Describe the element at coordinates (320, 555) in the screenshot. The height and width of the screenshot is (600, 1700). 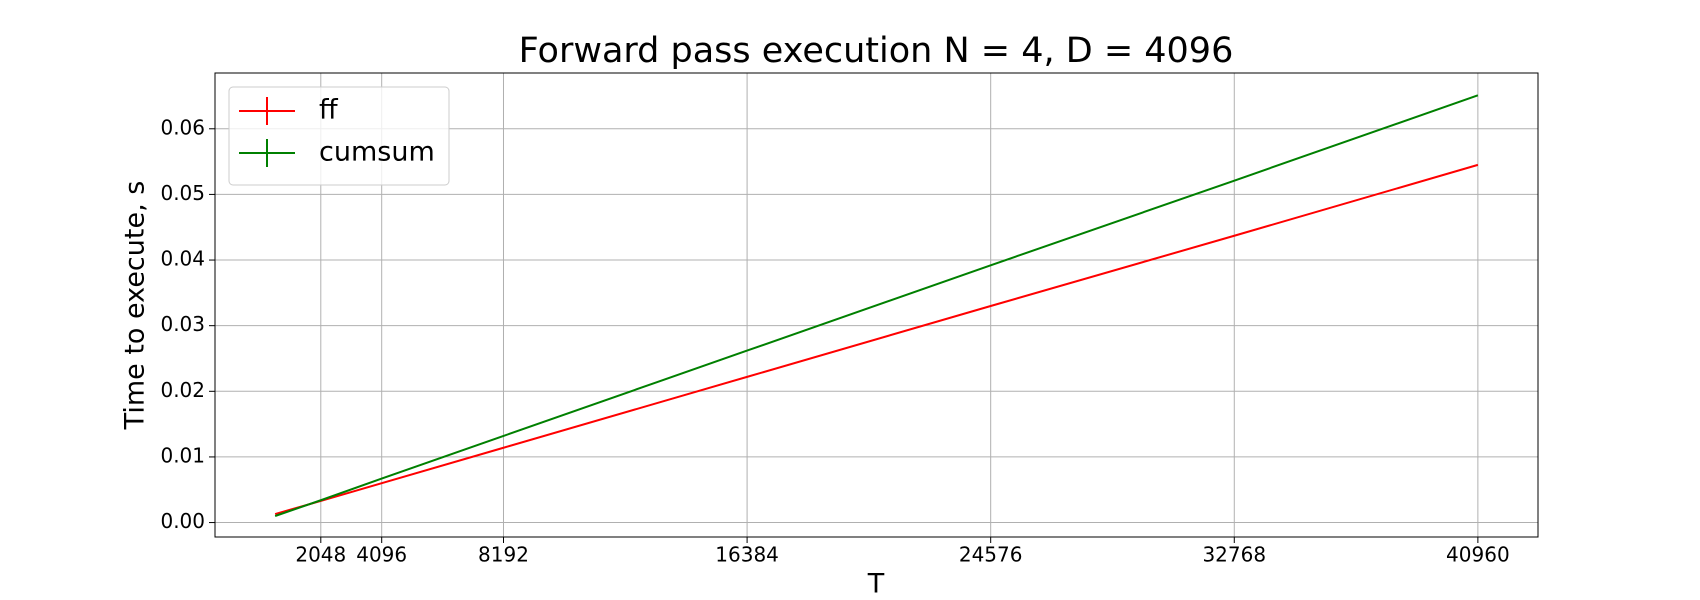
I see `x-tick-label: 2048` at that location.